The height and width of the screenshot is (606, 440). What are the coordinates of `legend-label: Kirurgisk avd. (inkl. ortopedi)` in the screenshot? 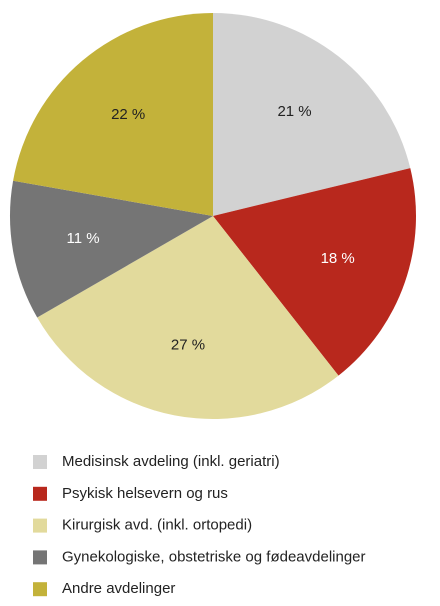 It's located at (157, 525).